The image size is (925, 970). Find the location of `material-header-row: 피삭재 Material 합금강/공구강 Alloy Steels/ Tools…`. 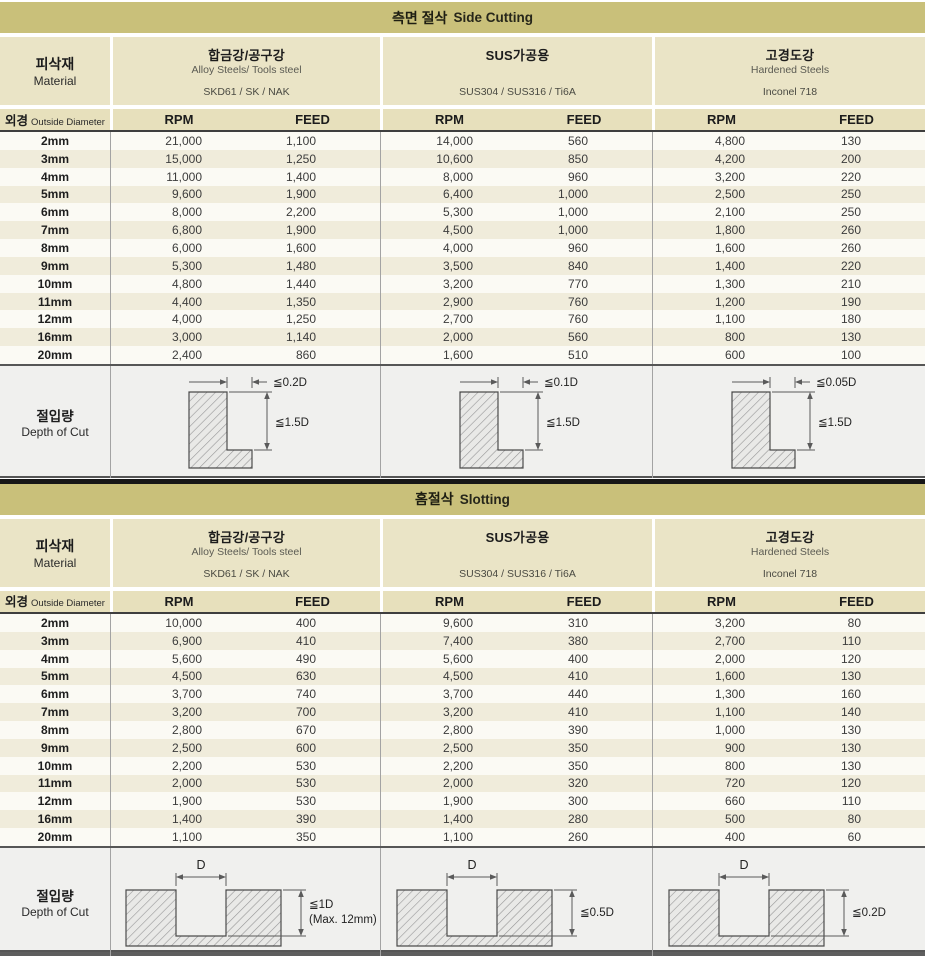

material-header-row: 피삭재 Material 합금강/공구강 Alloy Steels/ Tools… is located at coordinates (462, 552).